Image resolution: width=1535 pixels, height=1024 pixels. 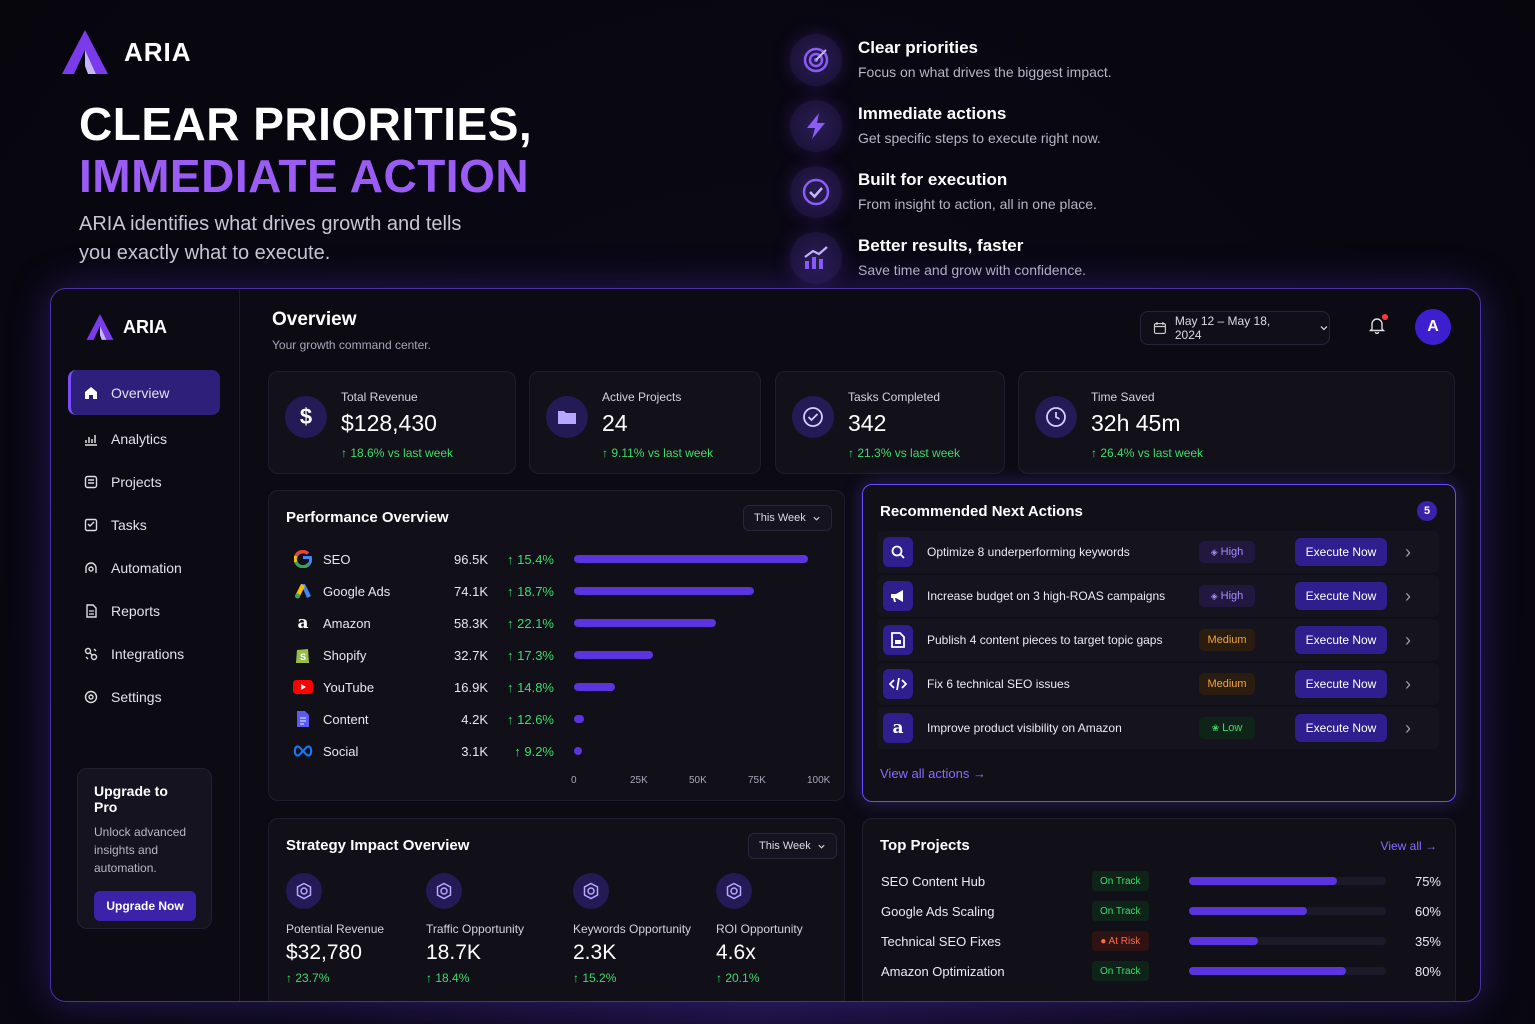 I want to click on channel-row: a Amazon 58.3K ↑ 22.1%, so click(x=563, y=623).